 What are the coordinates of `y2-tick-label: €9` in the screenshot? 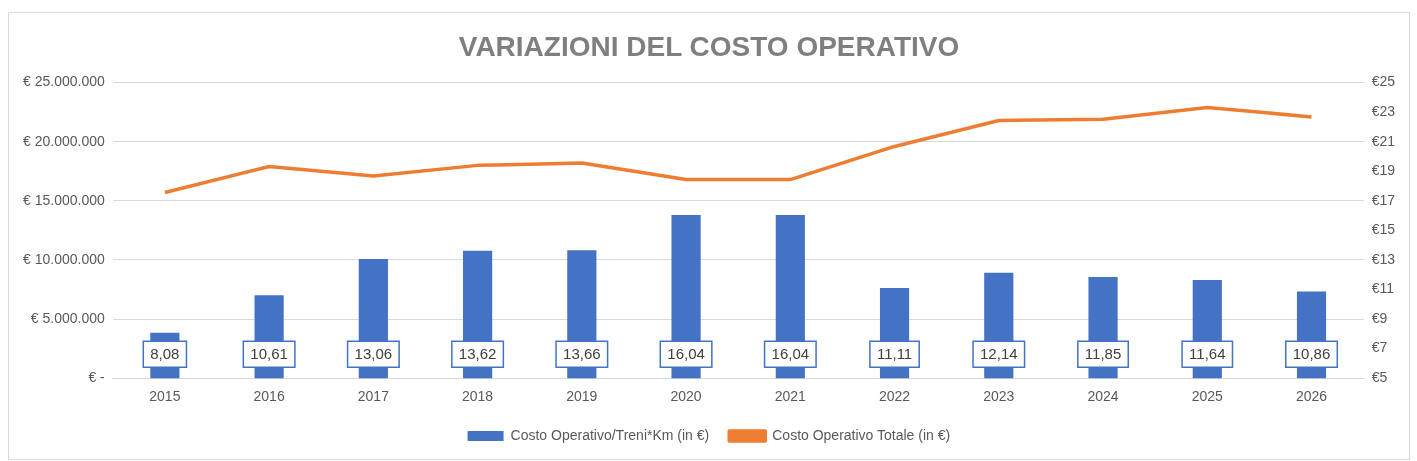 It's located at (1379, 317).